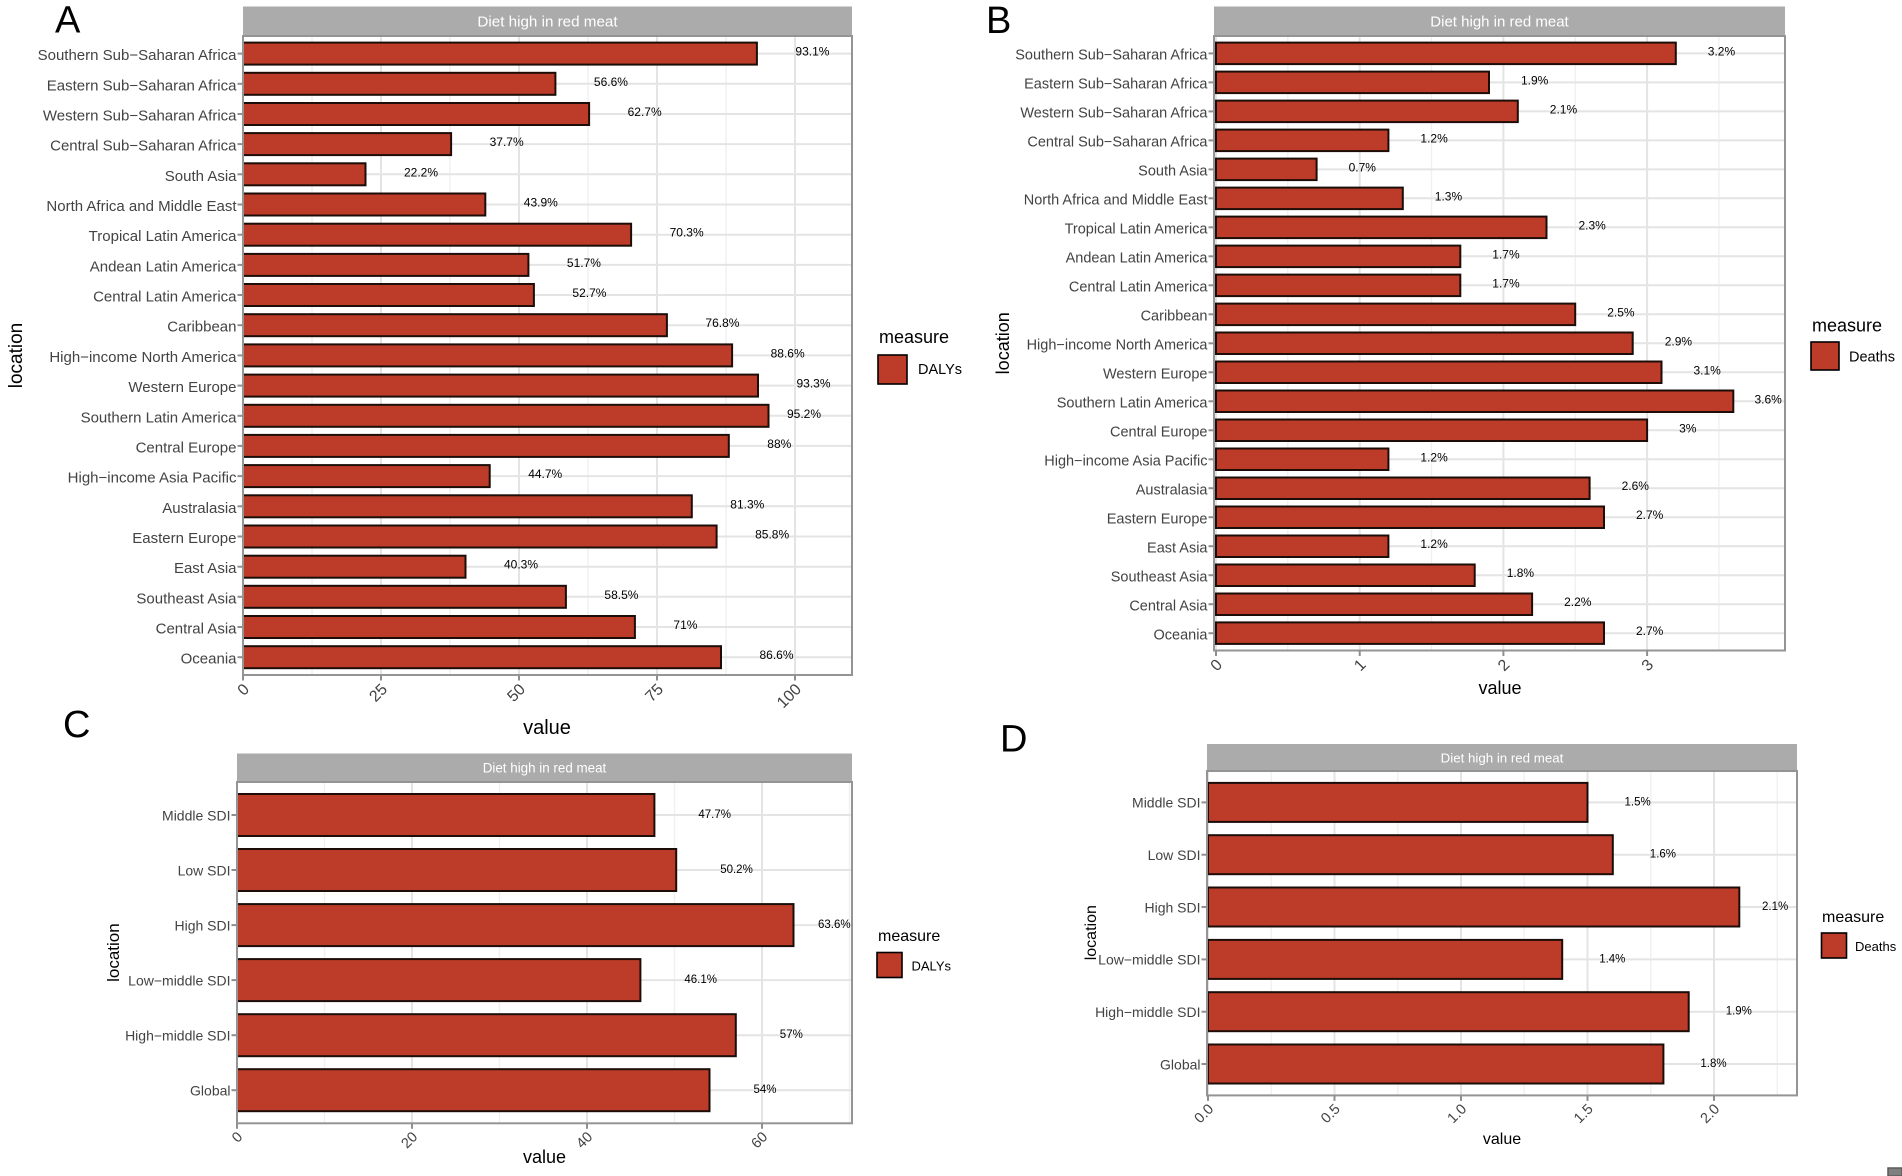 The image size is (1902, 1176). Describe the element at coordinates (1708, 370) in the screenshot. I see `svg-text: 3.1%` at that location.